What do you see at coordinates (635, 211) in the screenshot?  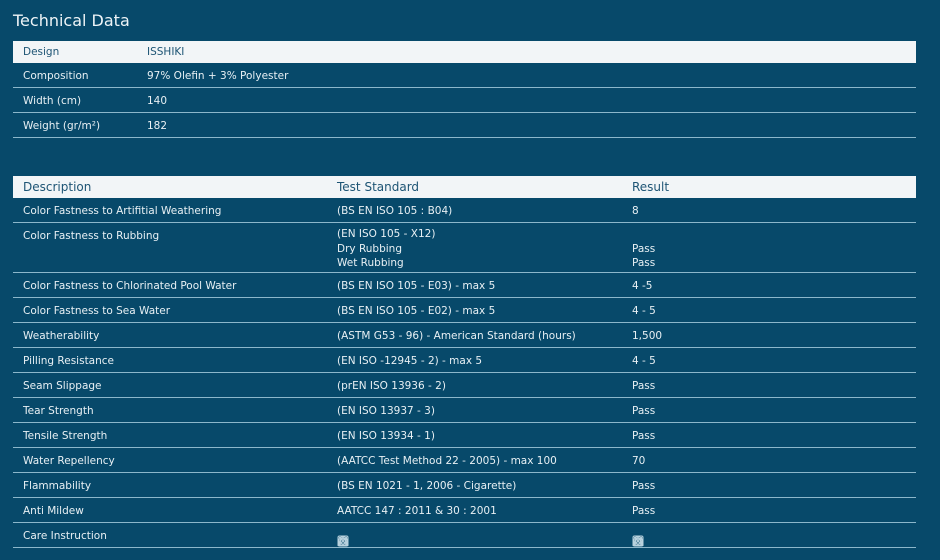 I see `row-result: 8` at bounding box center [635, 211].